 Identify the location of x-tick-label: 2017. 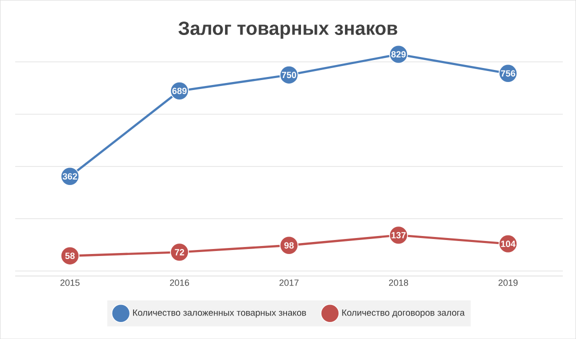
(289, 282).